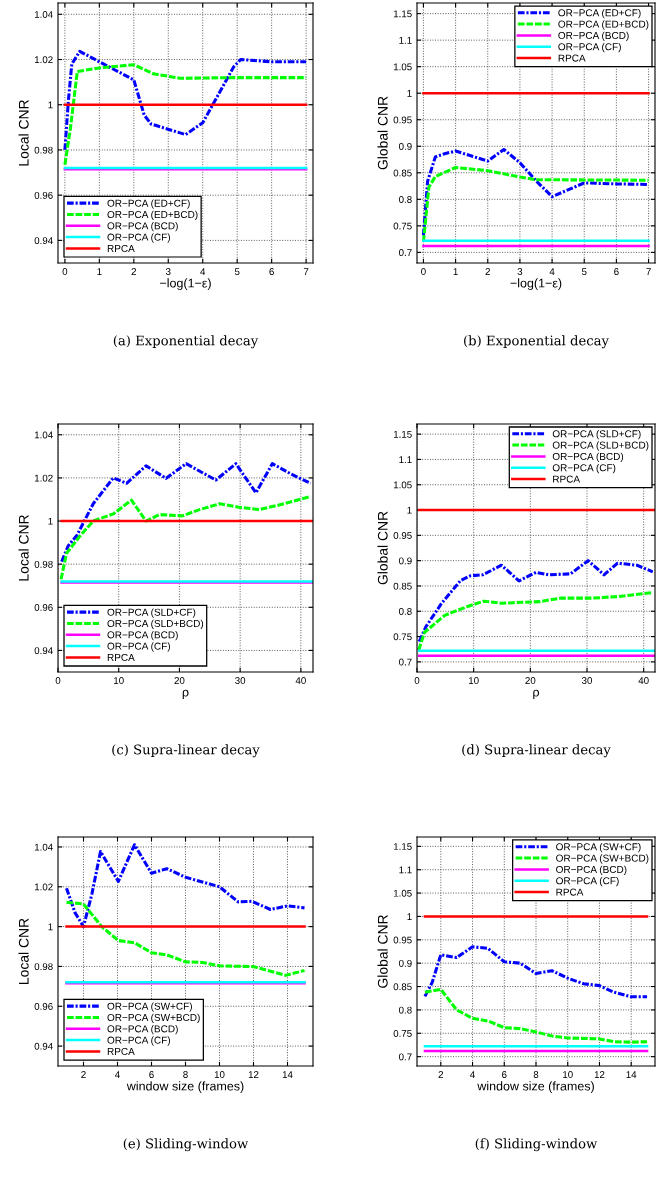 The height and width of the screenshot is (1196, 660). What do you see at coordinates (402, 586) in the screenshot?
I see `y-tick-label: 0.85` at bounding box center [402, 586].